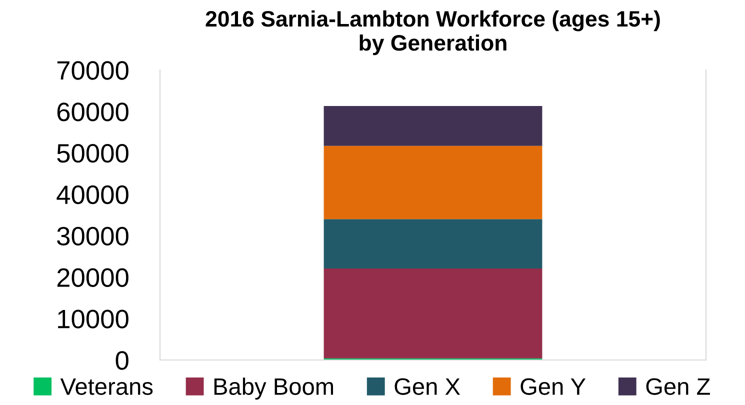  What do you see at coordinates (92, 277) in the screenshot?
I see `y-tick-label: 20000` at bounding box center [92, 277].